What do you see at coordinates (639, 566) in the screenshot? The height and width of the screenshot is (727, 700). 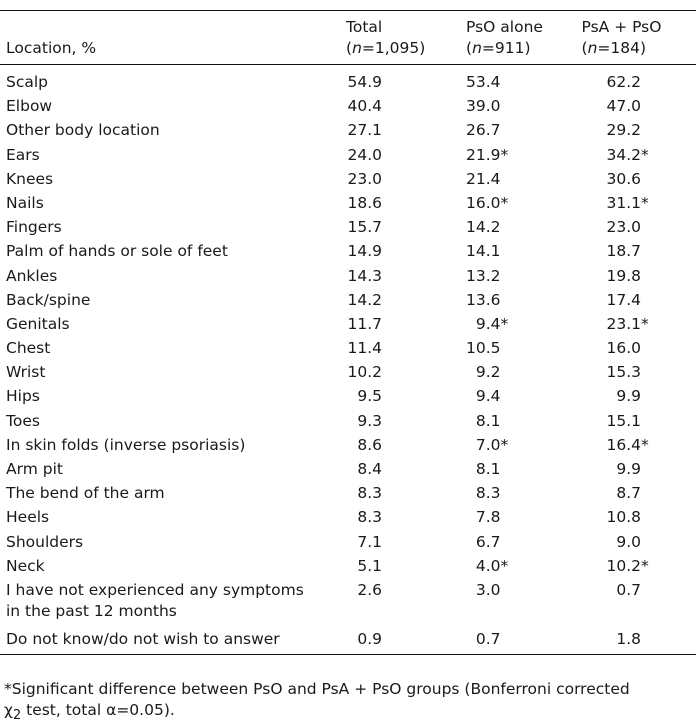 I see `cell-psa: 10.2*` at bounding box center [639, 566].